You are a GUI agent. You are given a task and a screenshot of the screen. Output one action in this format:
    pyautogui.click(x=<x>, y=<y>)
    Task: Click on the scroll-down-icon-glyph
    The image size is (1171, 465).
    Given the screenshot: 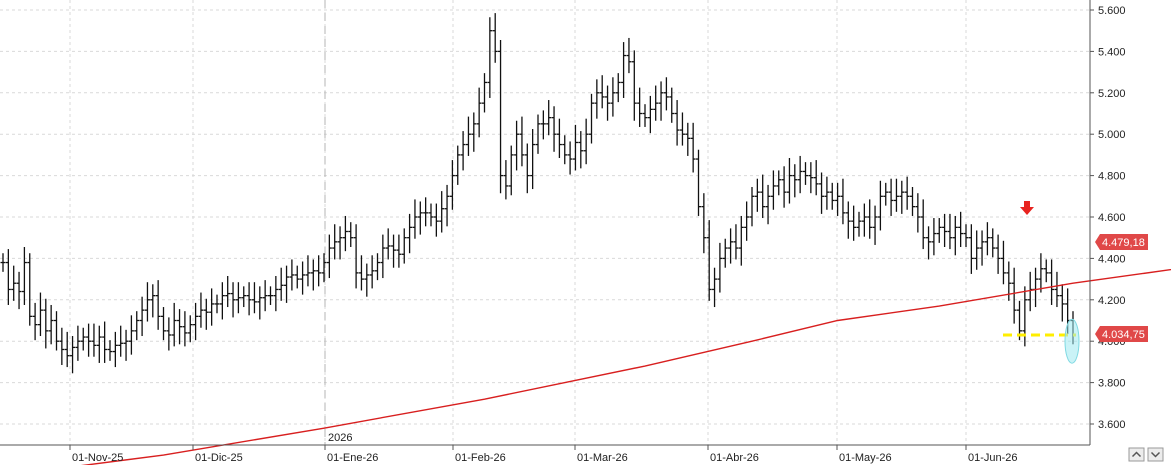 What is the action you would take?
    pyautogui.click(x=1155, y=454)
    